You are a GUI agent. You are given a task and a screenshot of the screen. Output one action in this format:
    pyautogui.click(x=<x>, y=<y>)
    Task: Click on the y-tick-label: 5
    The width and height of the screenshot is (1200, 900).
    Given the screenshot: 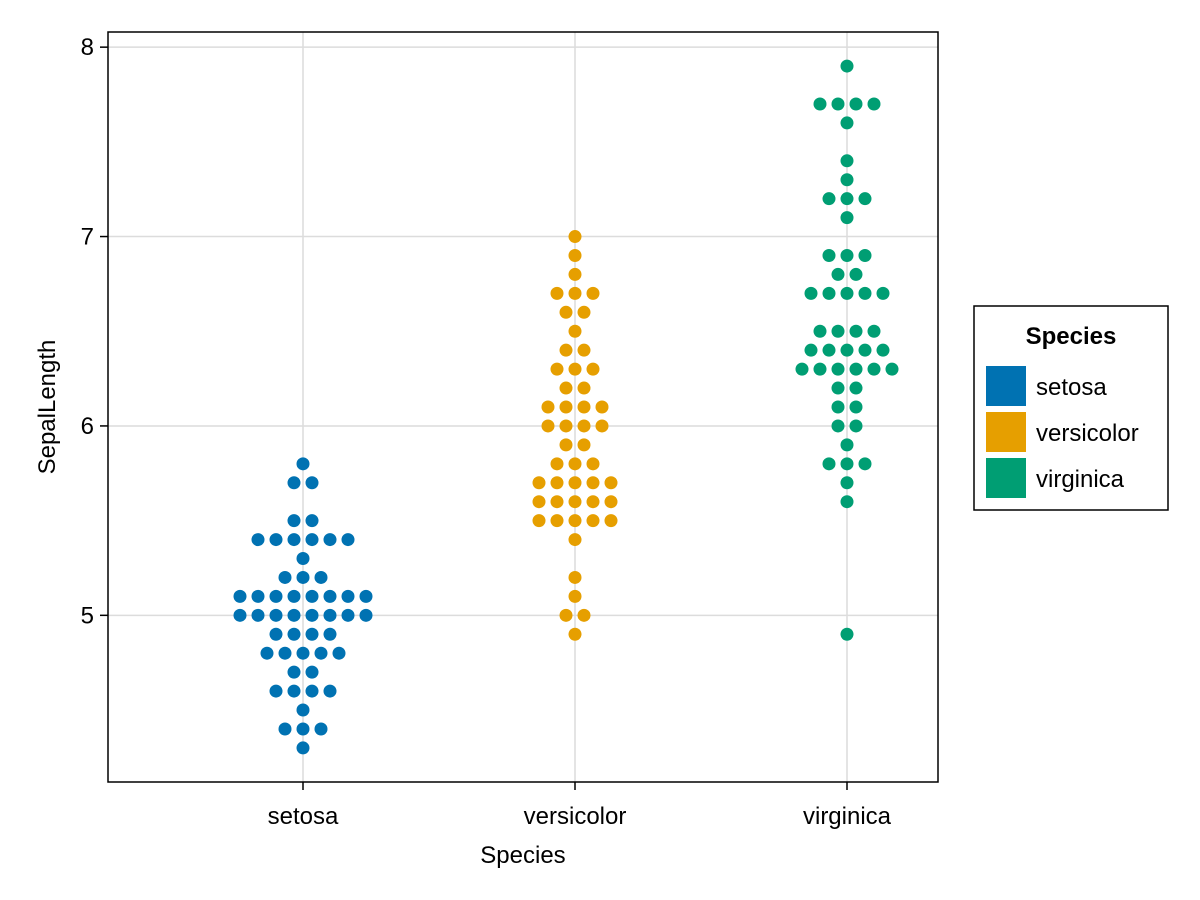 What is the action you would take?
    pyautogui.click(x=87, y=615)
    